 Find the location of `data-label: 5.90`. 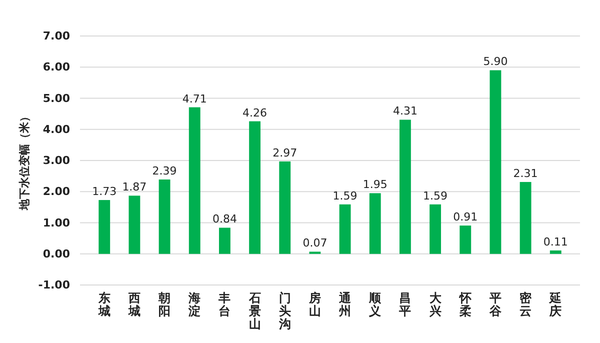

data-label: 5.90 is located at coordinates (495, 61).